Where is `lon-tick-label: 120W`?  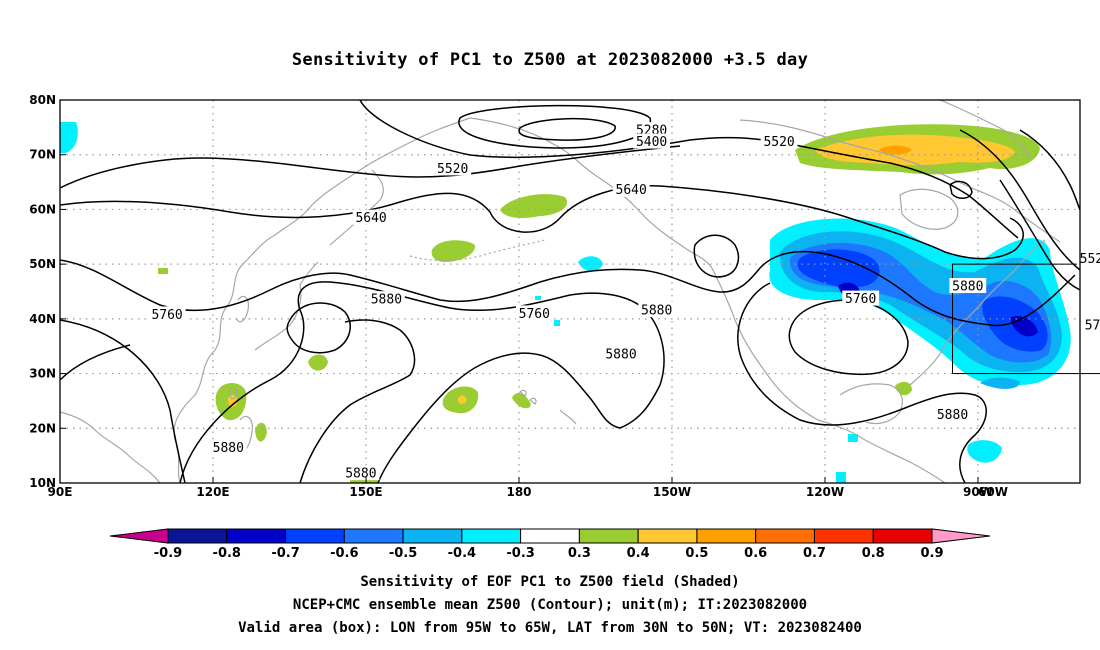 lon-tick-label: 120W is located at coordinates (825, 492).